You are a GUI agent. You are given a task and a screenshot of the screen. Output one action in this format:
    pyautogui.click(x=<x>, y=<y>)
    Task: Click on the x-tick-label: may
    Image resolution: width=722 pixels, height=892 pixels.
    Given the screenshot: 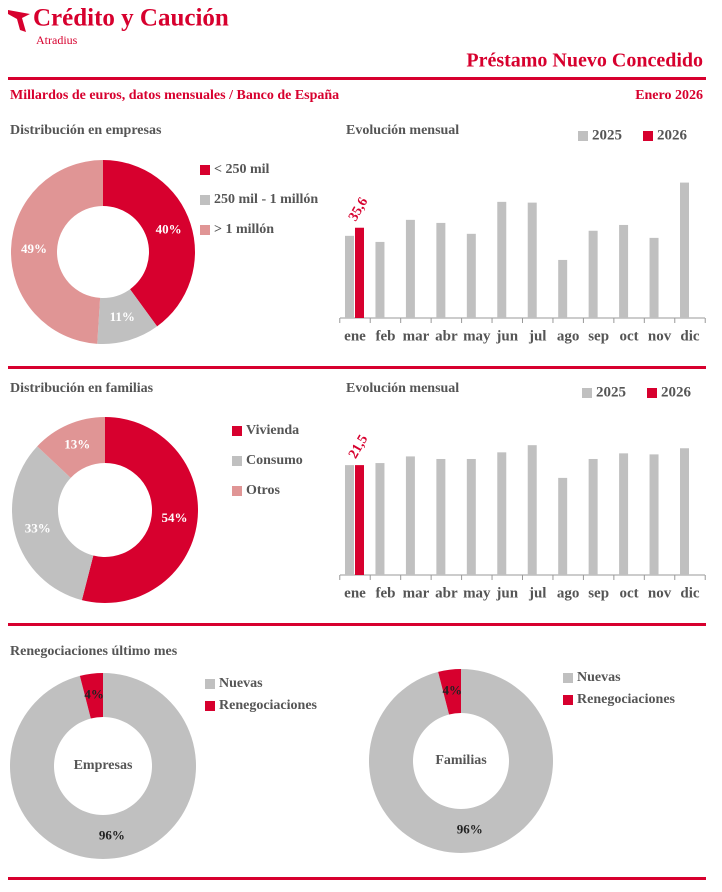 What is the action you would take?
    pyautogui.click(x=477, y=593)
    